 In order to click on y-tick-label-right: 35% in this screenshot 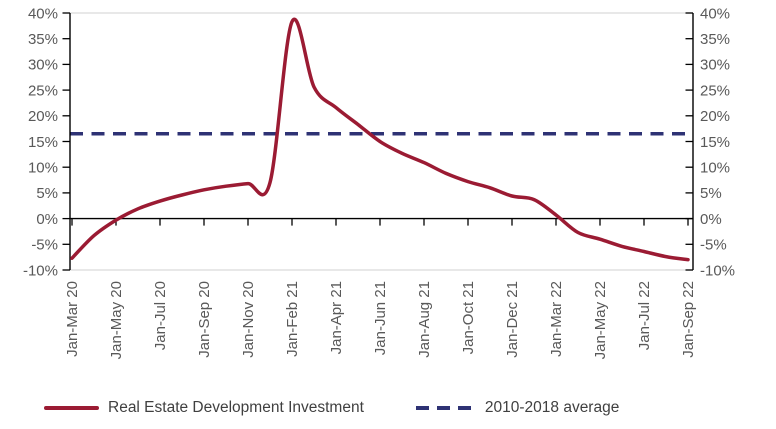, I will do `click(715, 39)`.